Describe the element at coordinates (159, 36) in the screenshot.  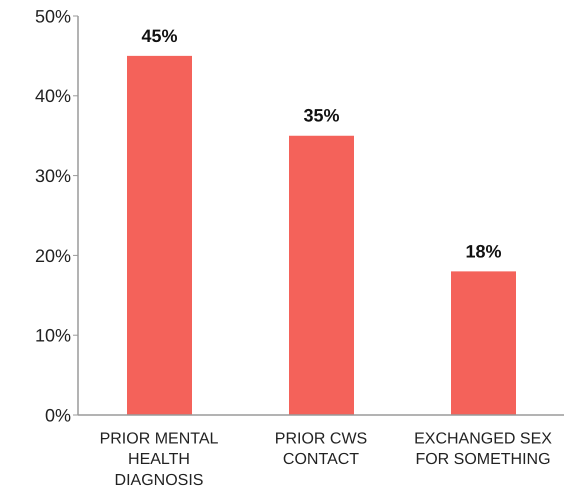
I see `data-label: 45%` at that location.